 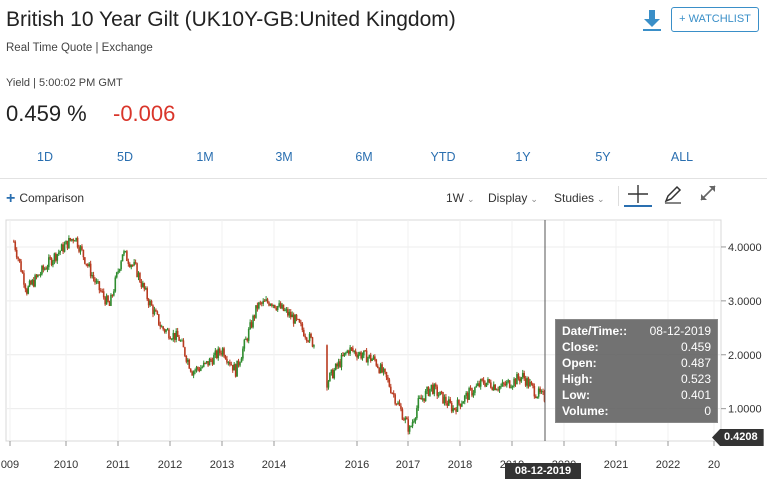 What do you see at coordinates (534, 199) in the screenshot?
I see `chevron-down-icon: ⌄` at bounding box center [534, 199].